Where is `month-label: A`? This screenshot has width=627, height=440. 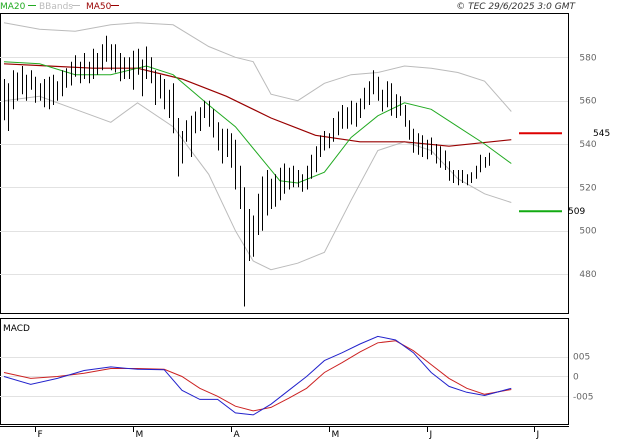 month-label: A is located at coordinates (237, 435).